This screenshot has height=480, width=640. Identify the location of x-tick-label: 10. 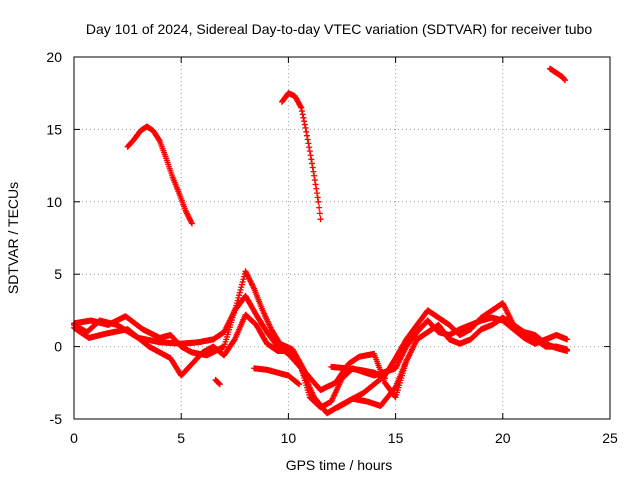
(289, 438).